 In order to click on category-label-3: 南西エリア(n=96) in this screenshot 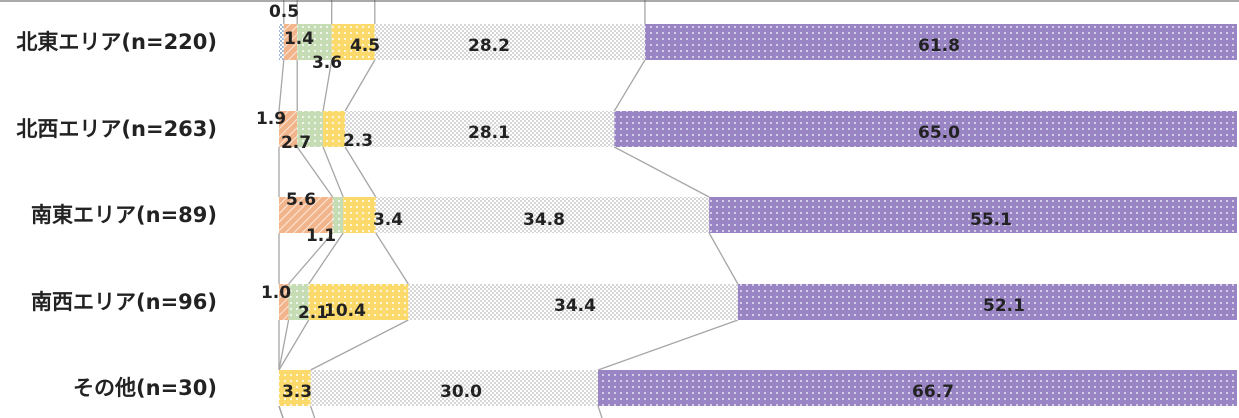, I will do `click(124, 302)`.